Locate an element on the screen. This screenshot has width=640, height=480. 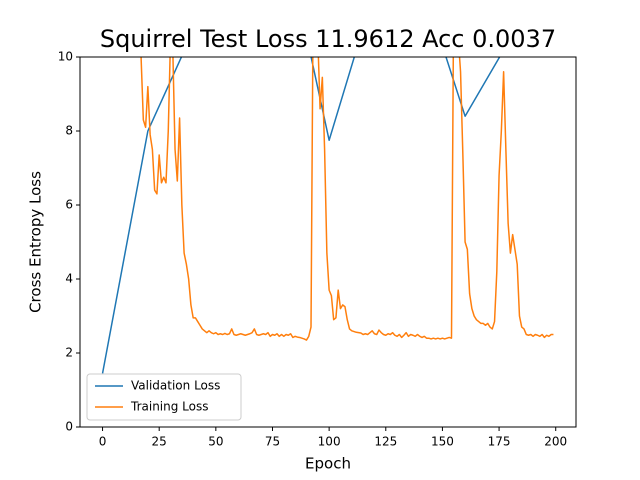
y-tick-label: 2 is located at coordinates (69, 353).